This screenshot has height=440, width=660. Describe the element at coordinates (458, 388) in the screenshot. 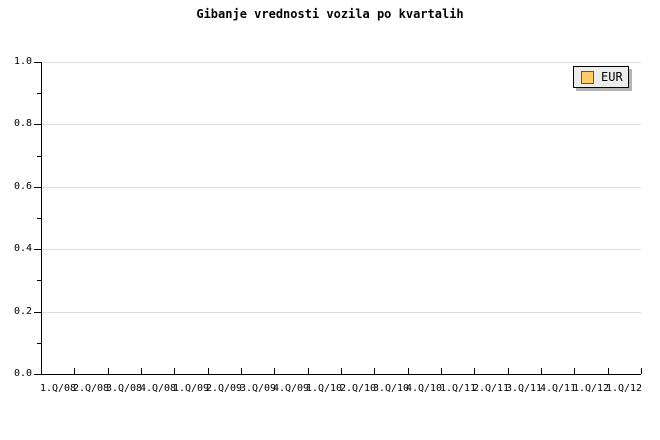

I see `x-axis-tick-label: 1.Q/11` at that location.